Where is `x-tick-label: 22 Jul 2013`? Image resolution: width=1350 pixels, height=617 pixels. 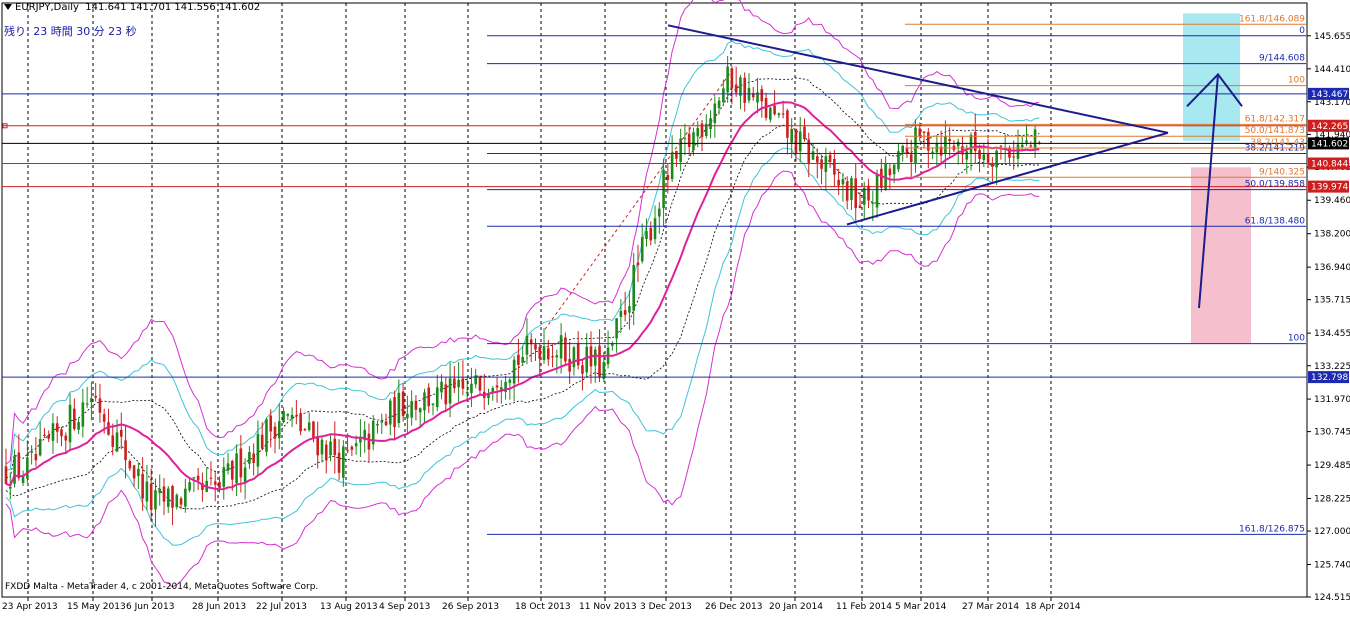
x-tick-label: 22 Jul 2013 is located at coordinates (281, 607).